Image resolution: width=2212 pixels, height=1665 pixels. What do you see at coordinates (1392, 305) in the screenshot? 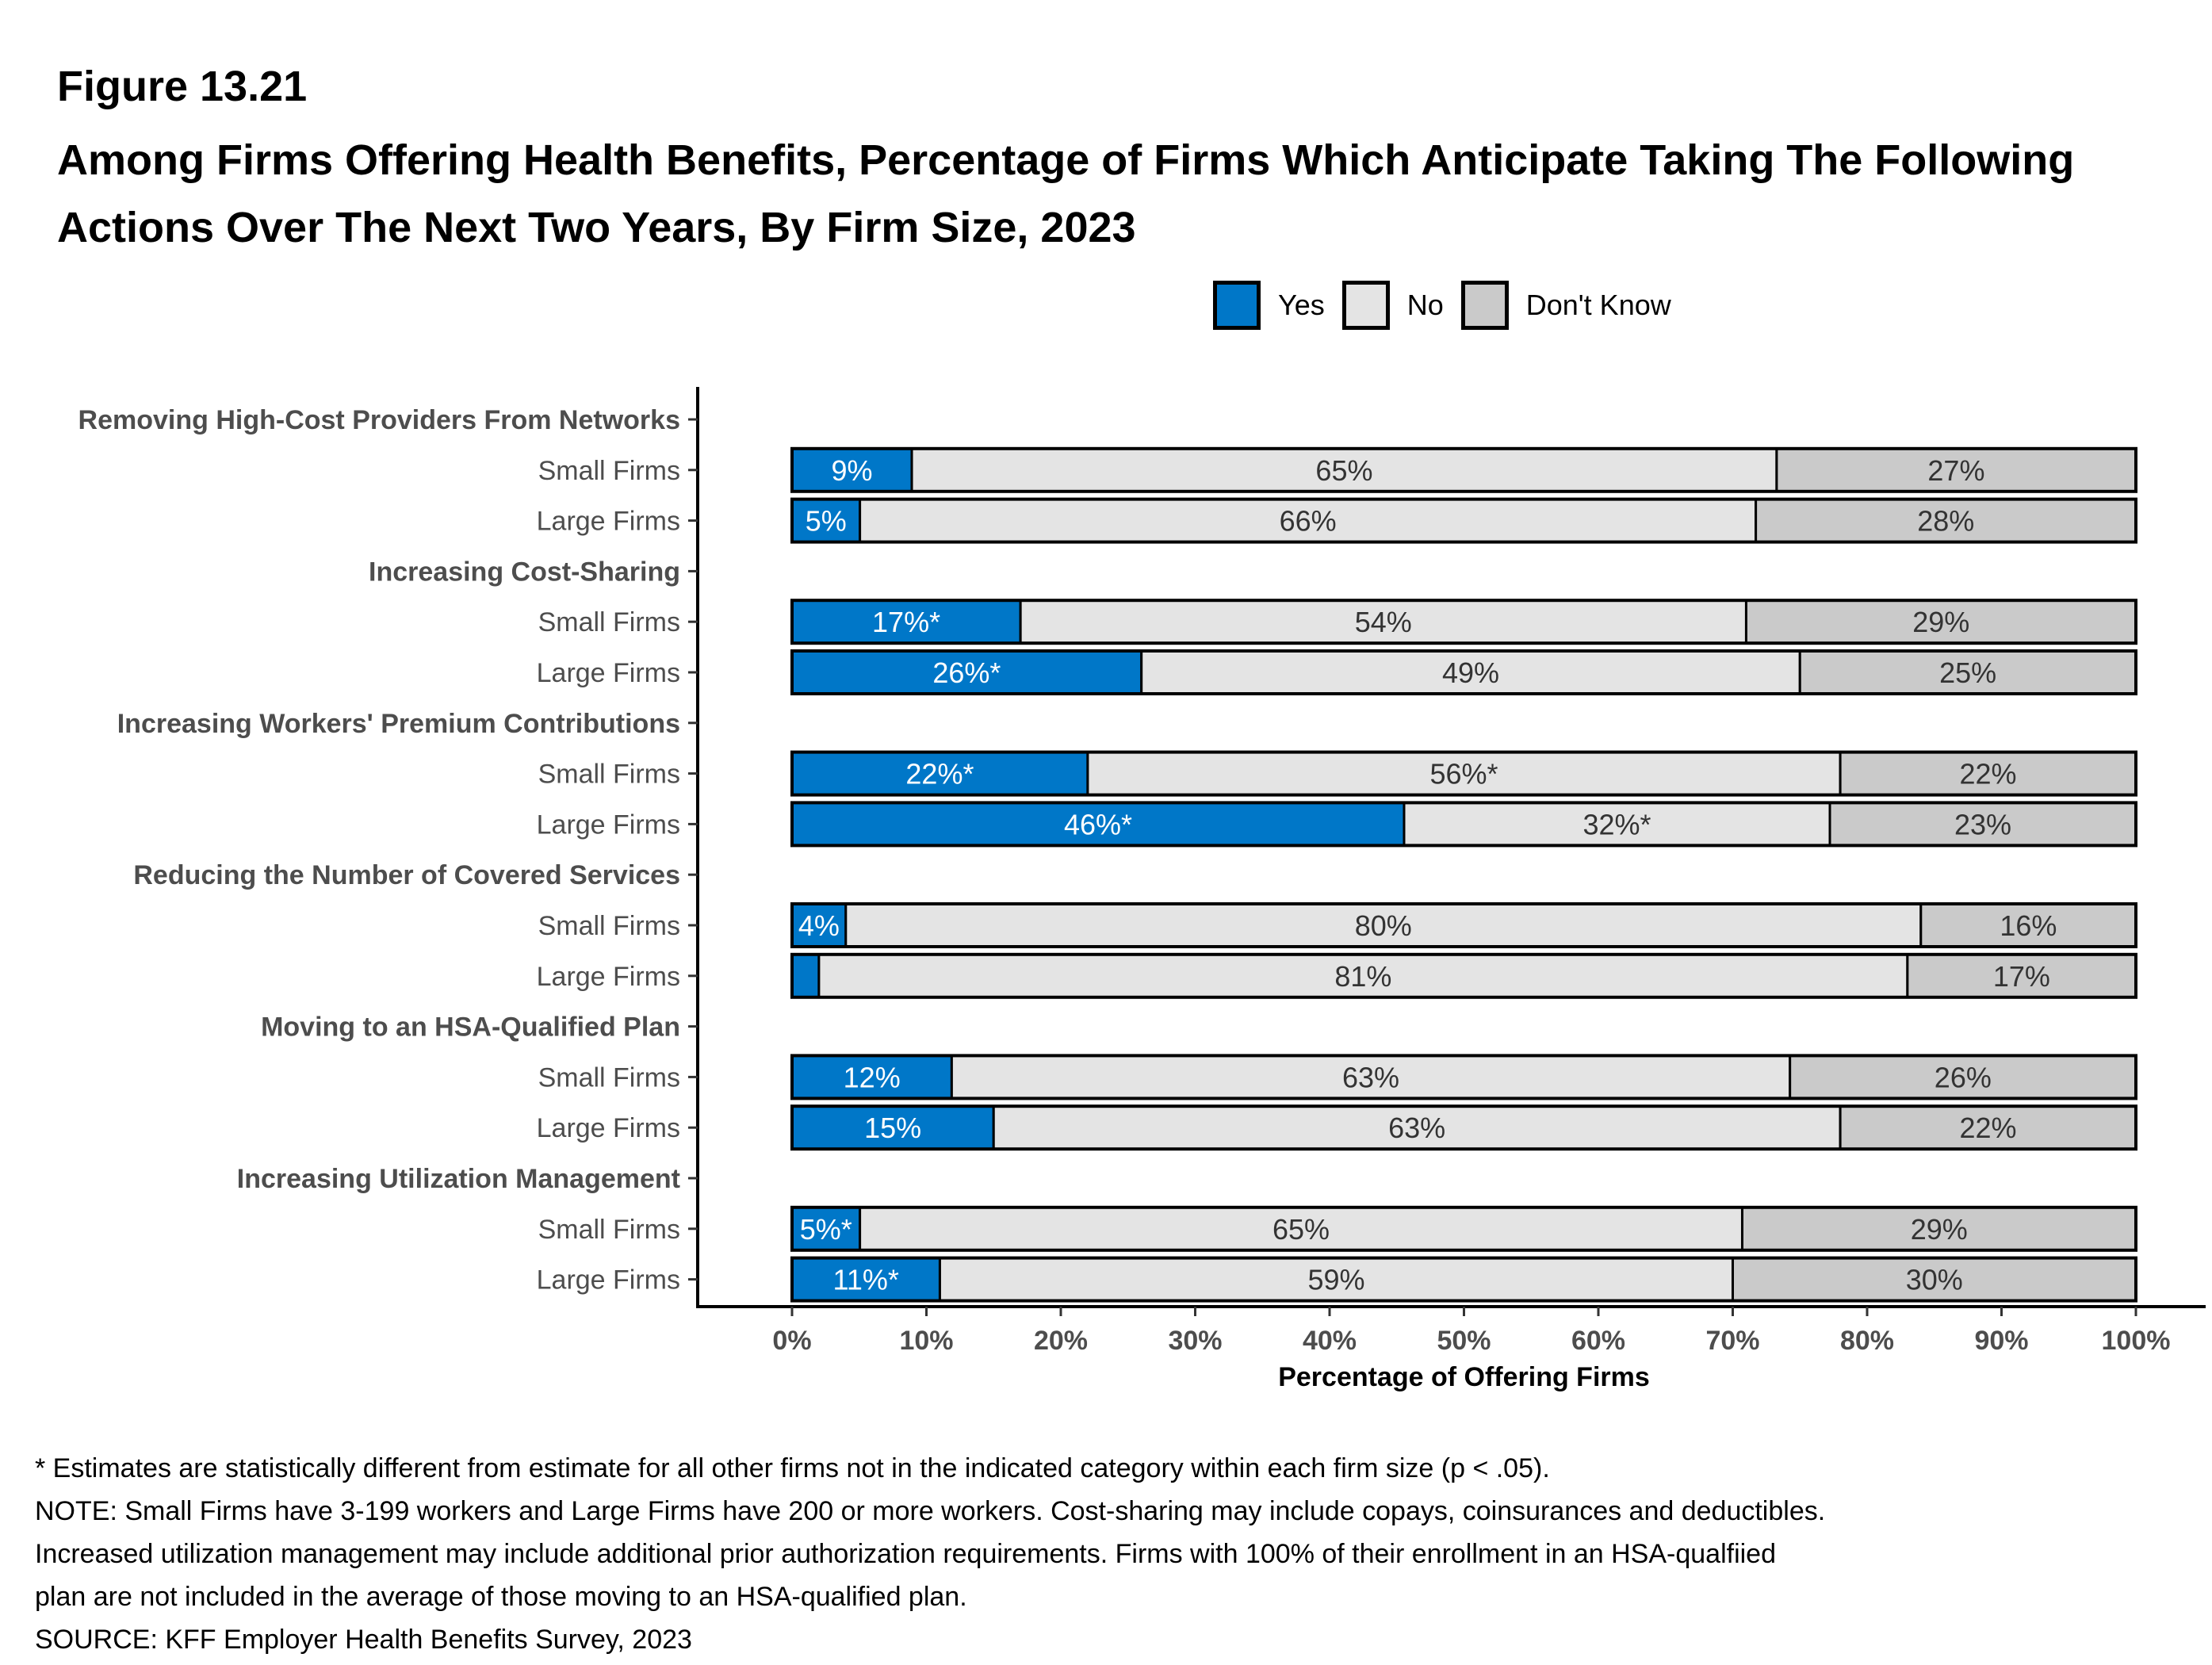
I see `legend-item-no: No` at bounding box center [1392, 305].